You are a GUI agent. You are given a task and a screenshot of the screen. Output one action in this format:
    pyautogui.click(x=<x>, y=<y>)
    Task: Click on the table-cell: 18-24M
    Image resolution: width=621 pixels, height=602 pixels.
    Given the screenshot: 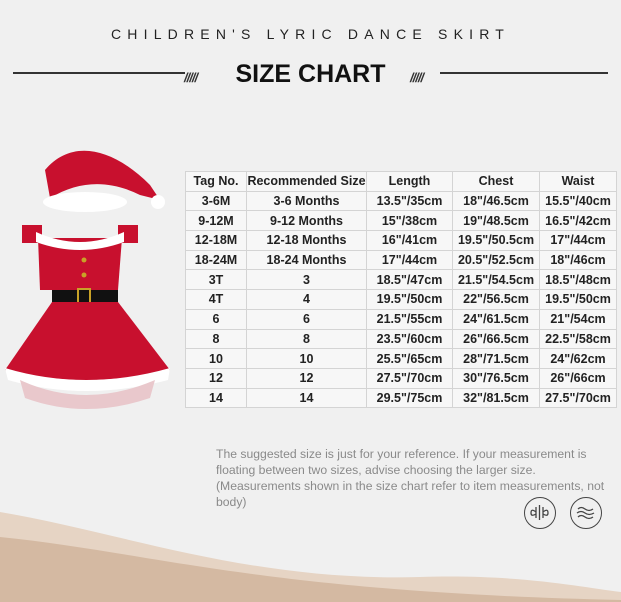 What is the action you would take?
    pyautogui.click(x=216, y=260)
    